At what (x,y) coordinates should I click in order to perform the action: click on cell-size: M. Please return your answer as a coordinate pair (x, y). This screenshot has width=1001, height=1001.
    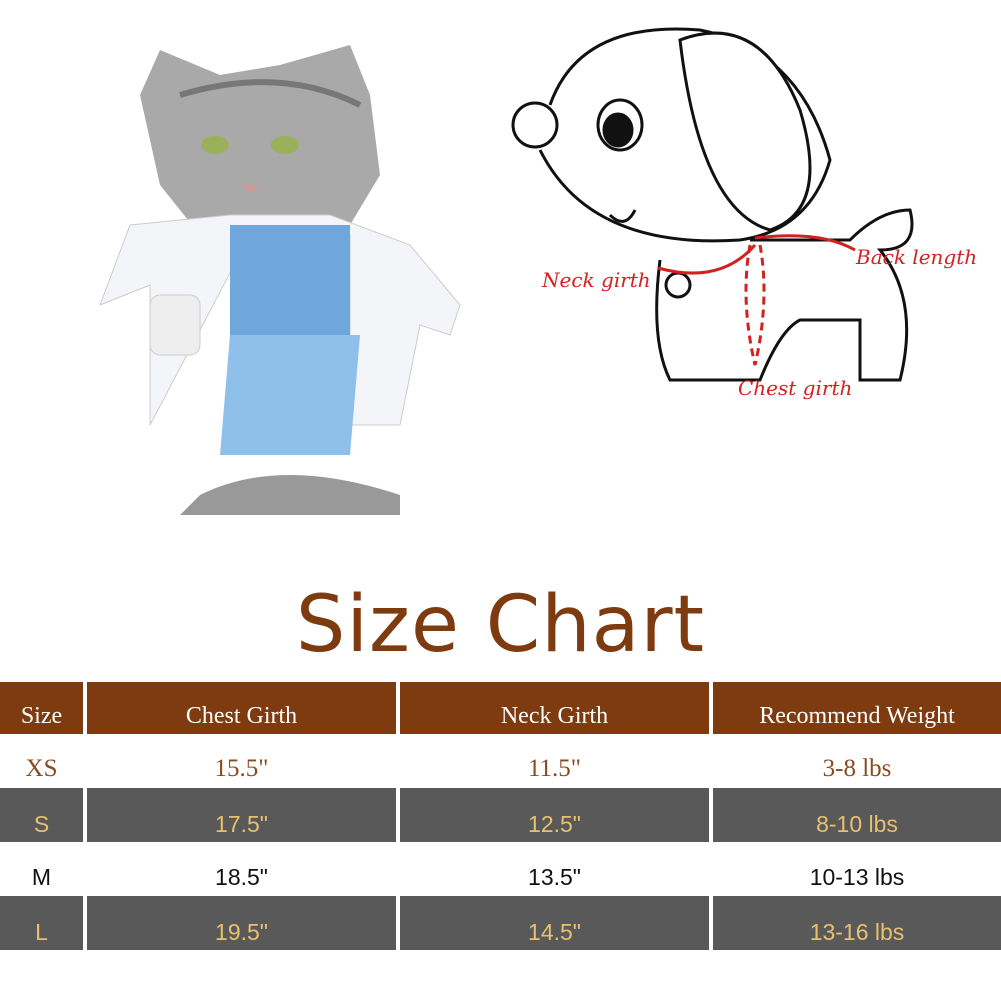
    Looking at the image, I should click on (41, 877).